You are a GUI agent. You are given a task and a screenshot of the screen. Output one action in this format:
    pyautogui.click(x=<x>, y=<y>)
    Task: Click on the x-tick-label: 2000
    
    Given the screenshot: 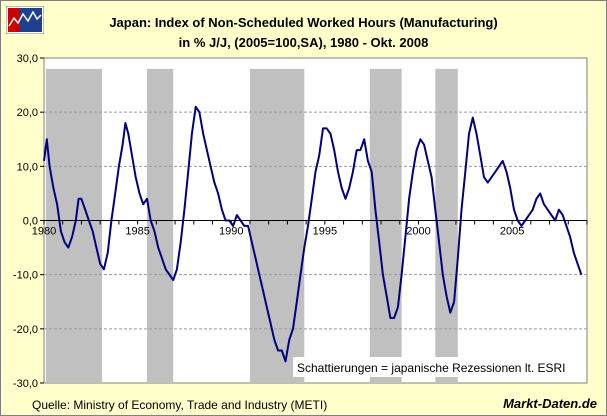 What is the action you would take?
    pyautogui.click(x=418, y=232)
    